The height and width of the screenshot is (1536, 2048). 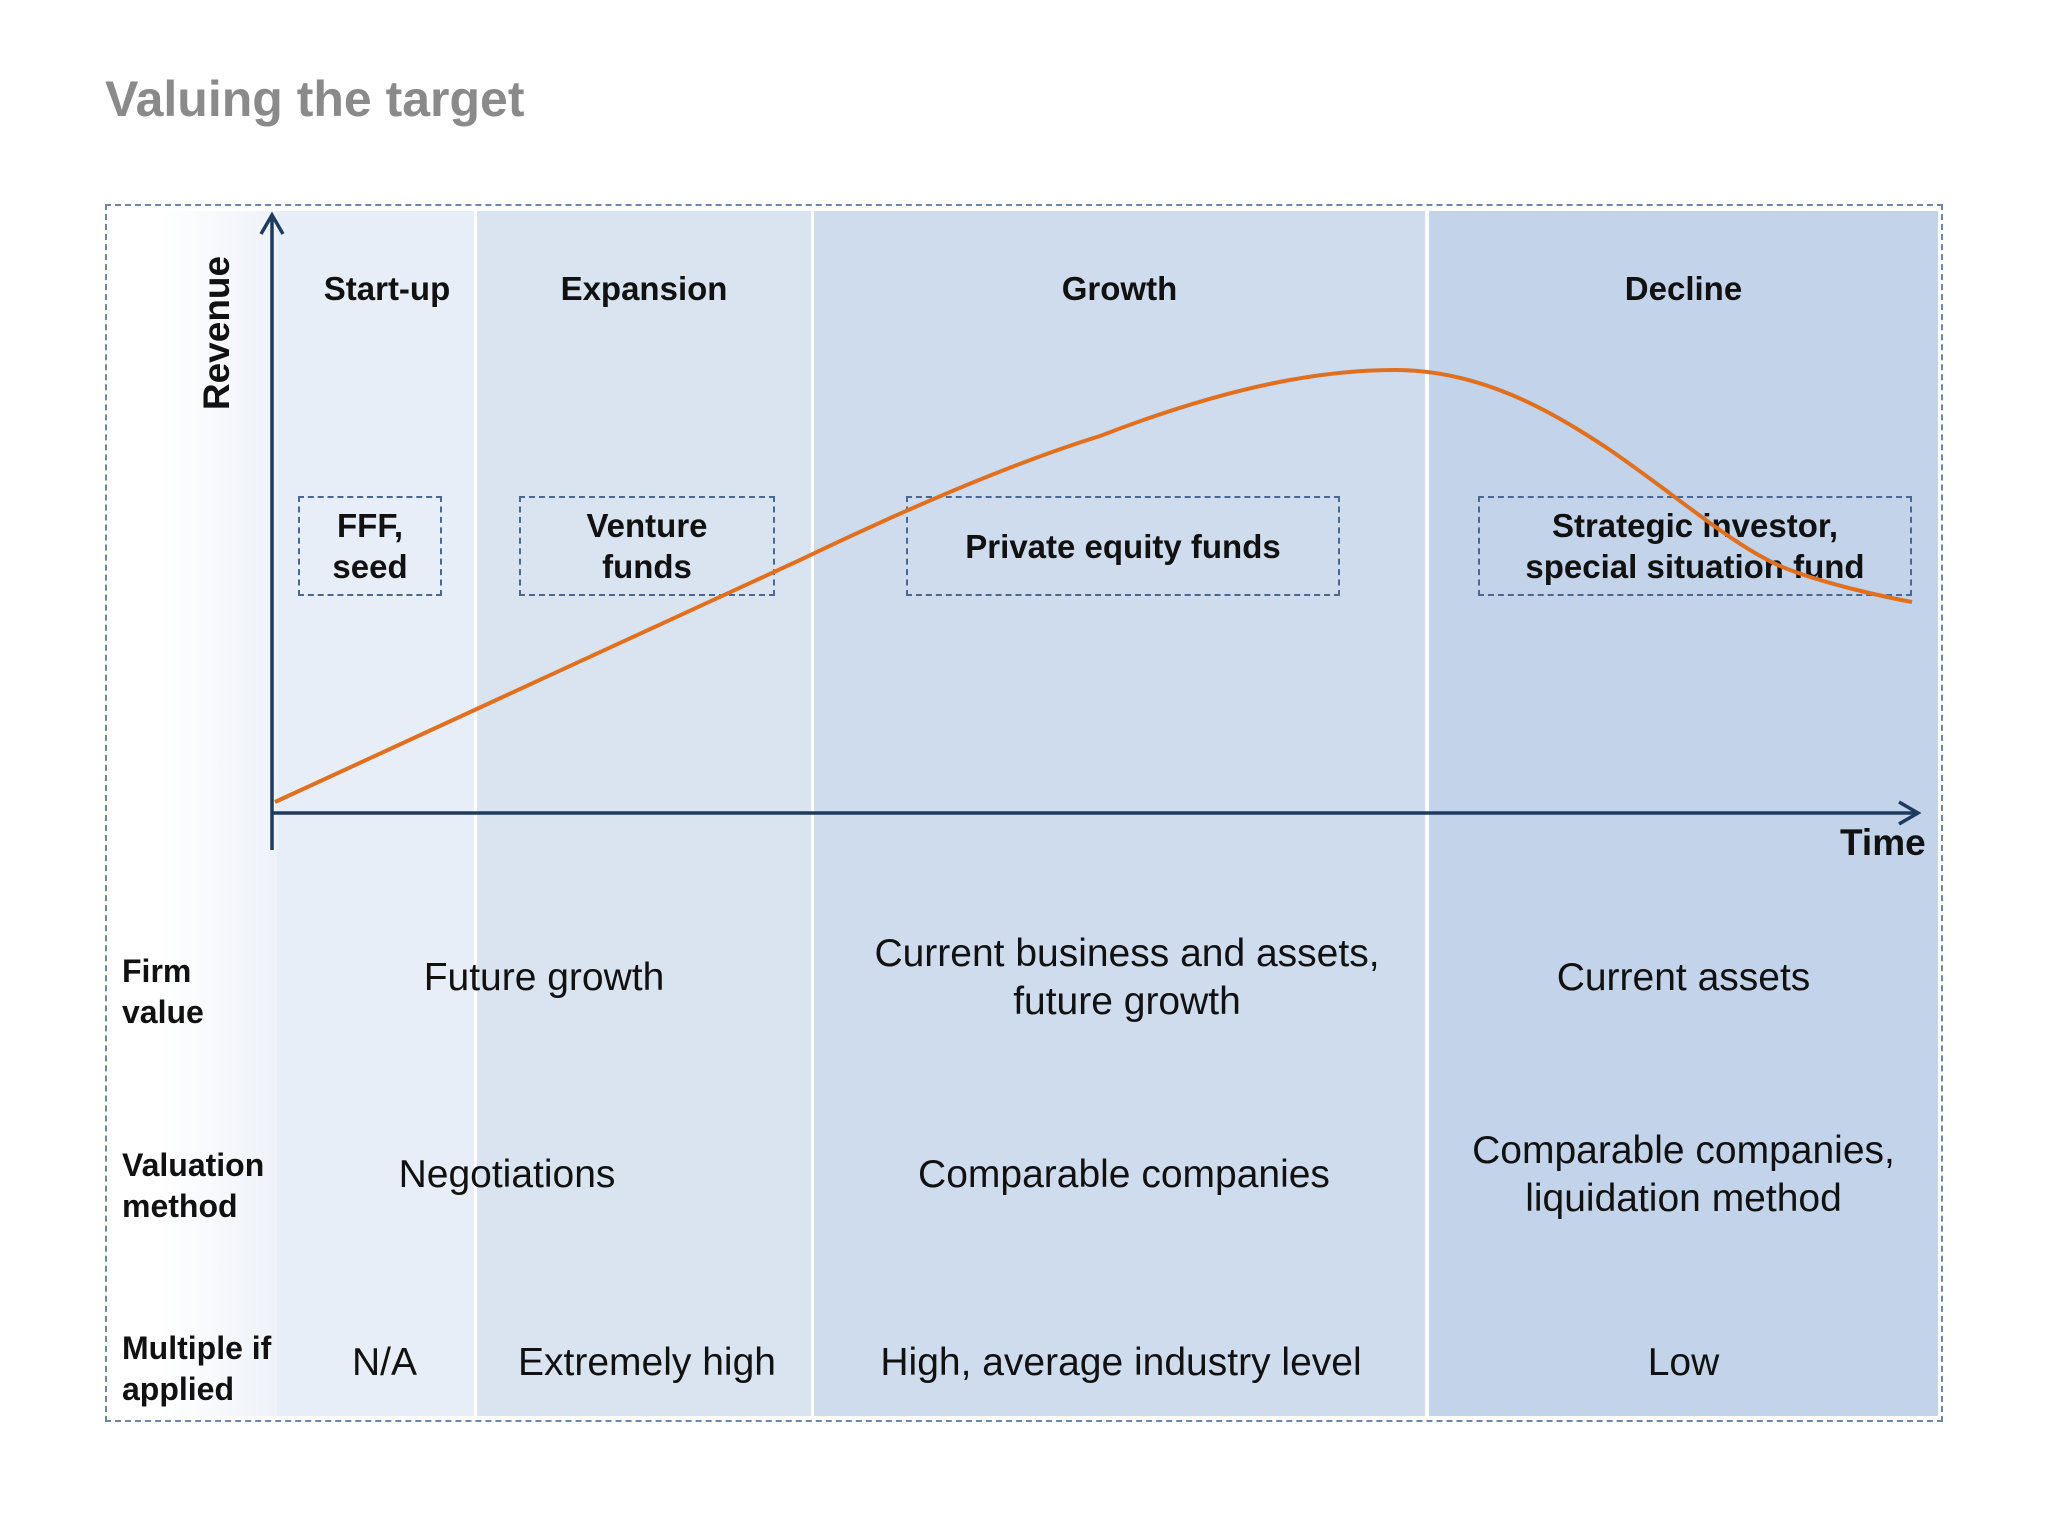 I want to click on row-label-column-background, so click(x=218, y=813).